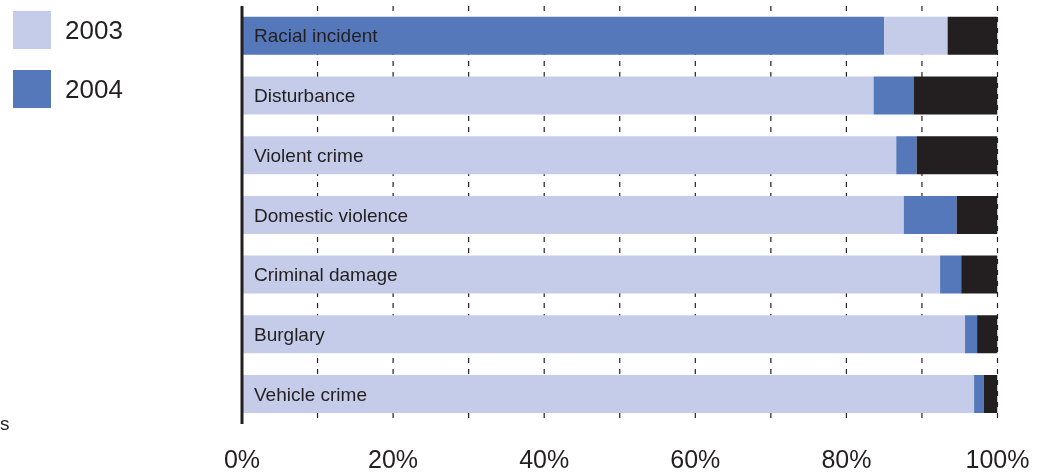 This screenshot has width=1042, height=476. Describe the element at coordinates (5, 424) in the screenshot. I see `text: s` at that location.